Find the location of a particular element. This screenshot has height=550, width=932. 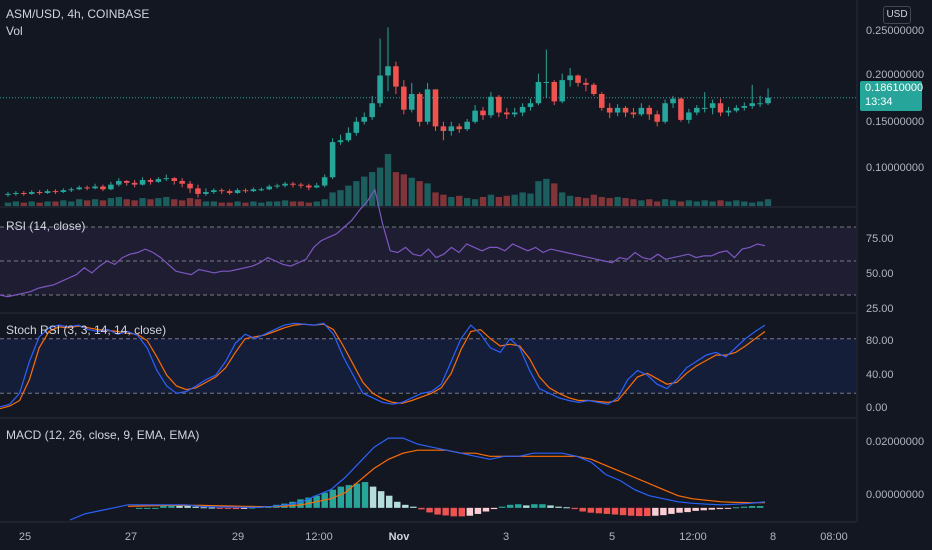

rsi-title: RSI (14, close) is located at coordinates (46, 226).